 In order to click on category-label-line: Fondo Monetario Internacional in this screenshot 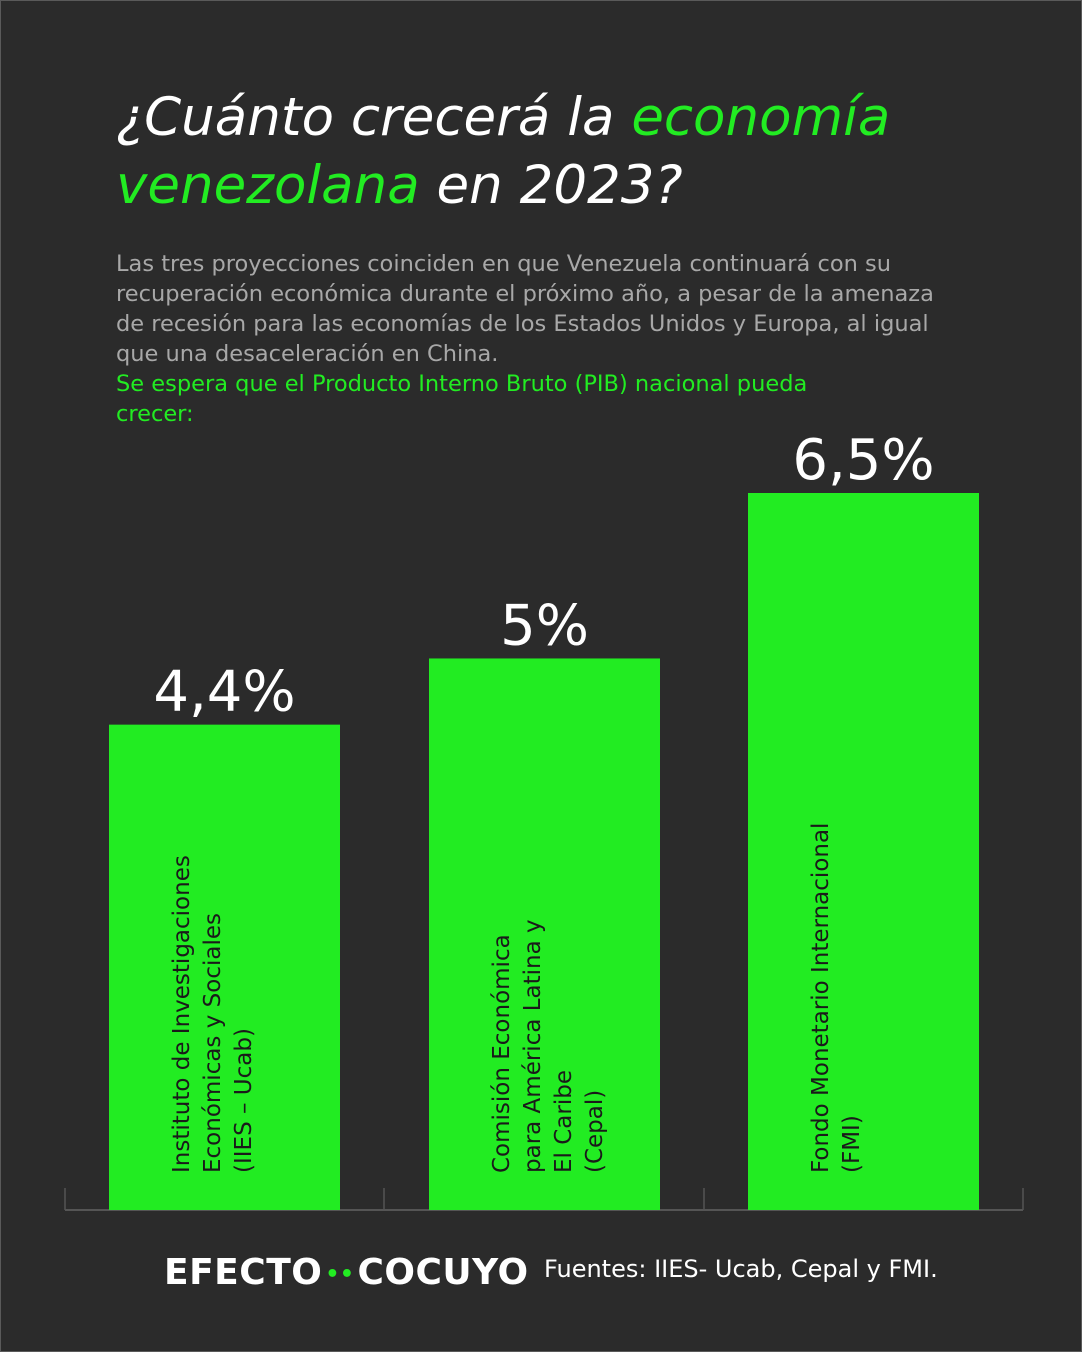, I will do `click(821, 998)`.